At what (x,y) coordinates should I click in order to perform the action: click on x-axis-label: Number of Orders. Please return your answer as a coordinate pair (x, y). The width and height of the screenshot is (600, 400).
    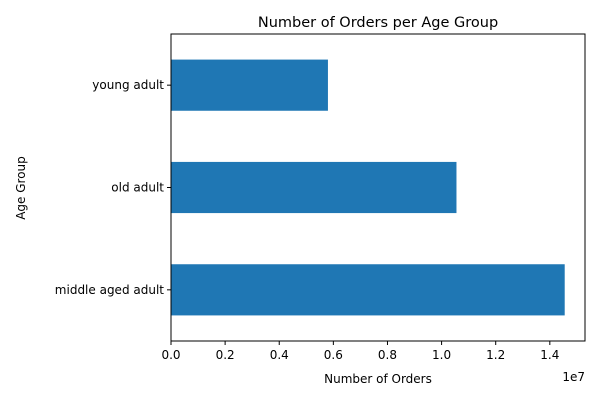
    Looking at the image, I should click on (378, 379).